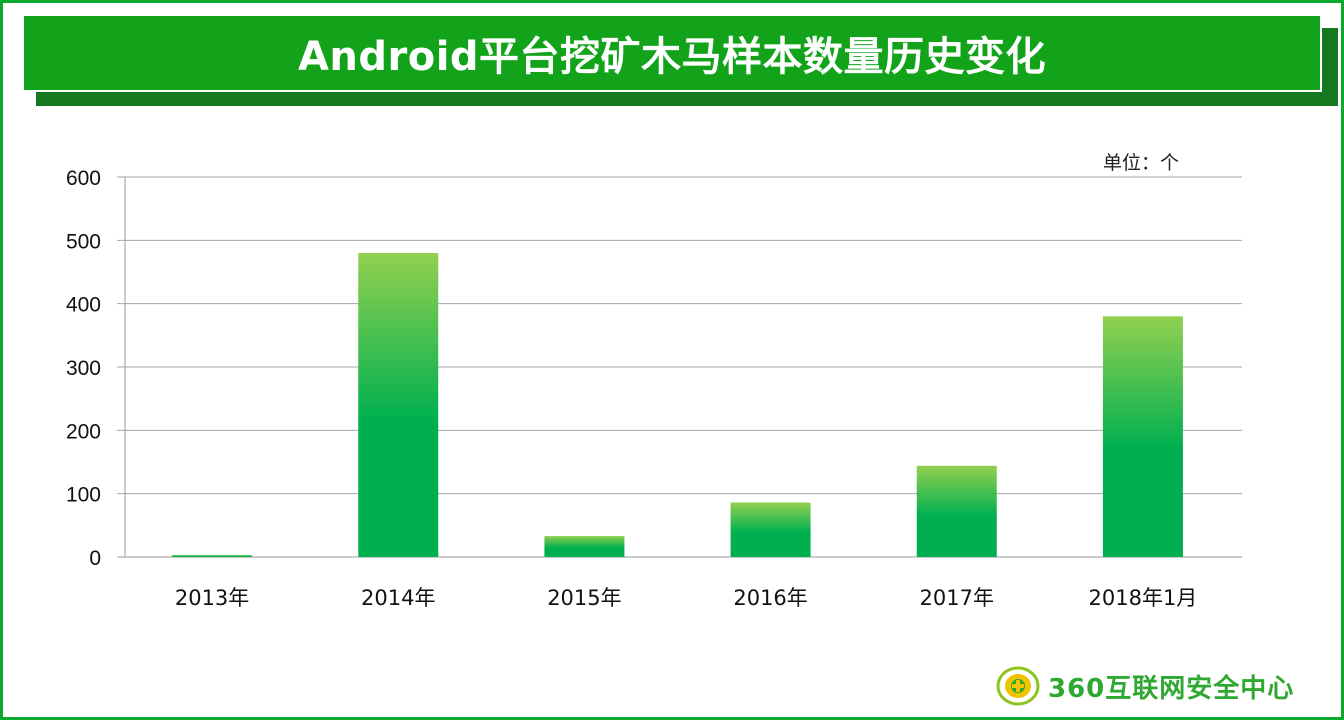 This screenshot has width=1344, height=720. Describe the element at coordinates (83, 495) in the screenshot. I see `y-tick-label: 100` at that location.